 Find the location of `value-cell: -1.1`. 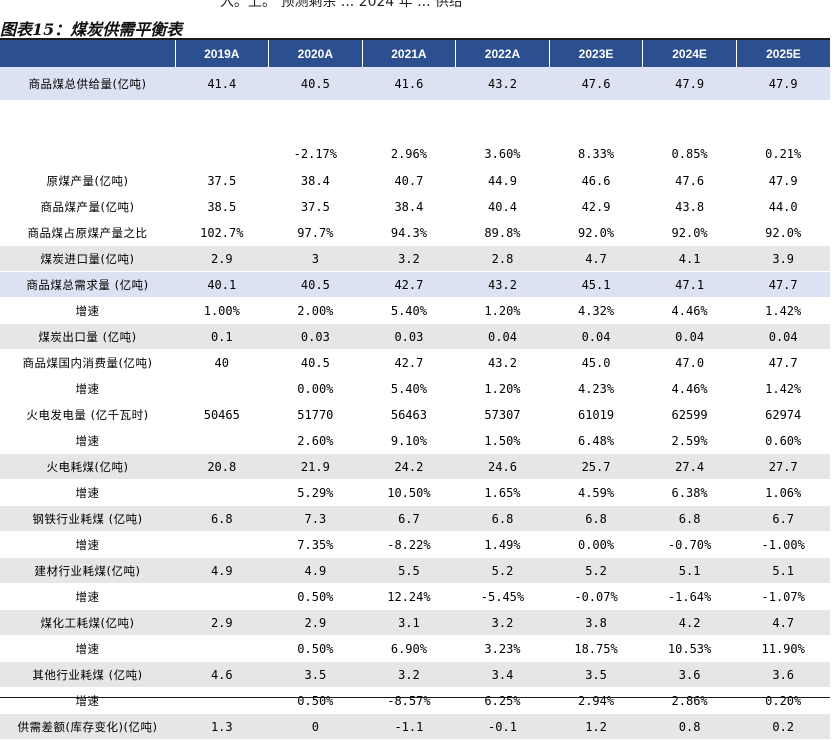

value-cell: -1.1 is located at coordinates (409, 726).